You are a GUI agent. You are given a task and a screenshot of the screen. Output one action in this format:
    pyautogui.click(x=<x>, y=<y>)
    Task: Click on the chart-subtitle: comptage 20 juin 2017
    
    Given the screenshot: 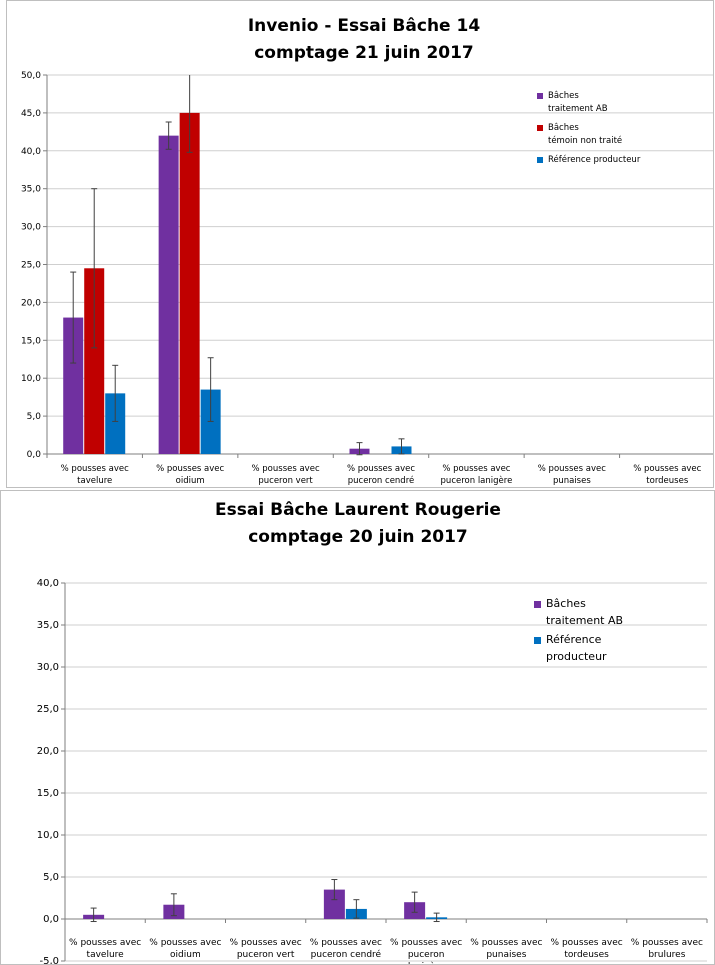 What is the action you would take?
    pyautogui.click(x=358, y=537)
    